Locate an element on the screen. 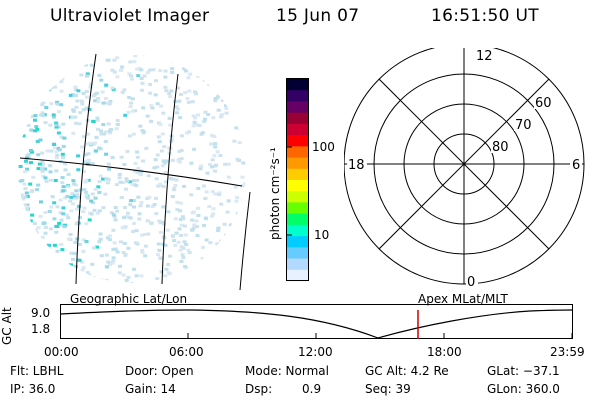 This screenshot has width=600, height=400. polar-axis-diagonal is located at coordinates (464, 164).